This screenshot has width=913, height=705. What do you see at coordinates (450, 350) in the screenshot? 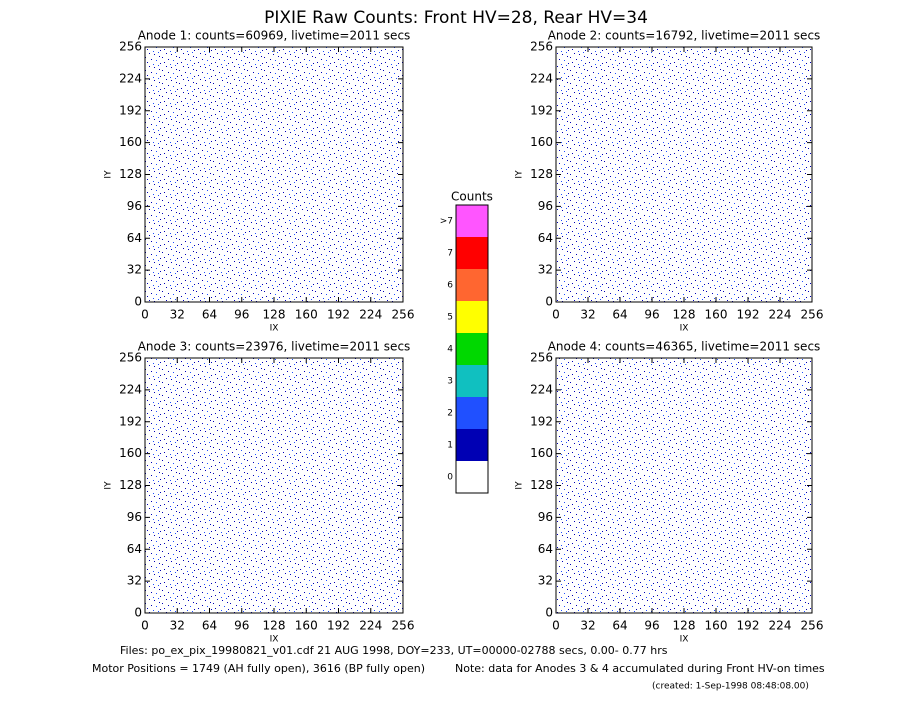
I see `colorbar-label: 4` at bounding box center [450, 350].